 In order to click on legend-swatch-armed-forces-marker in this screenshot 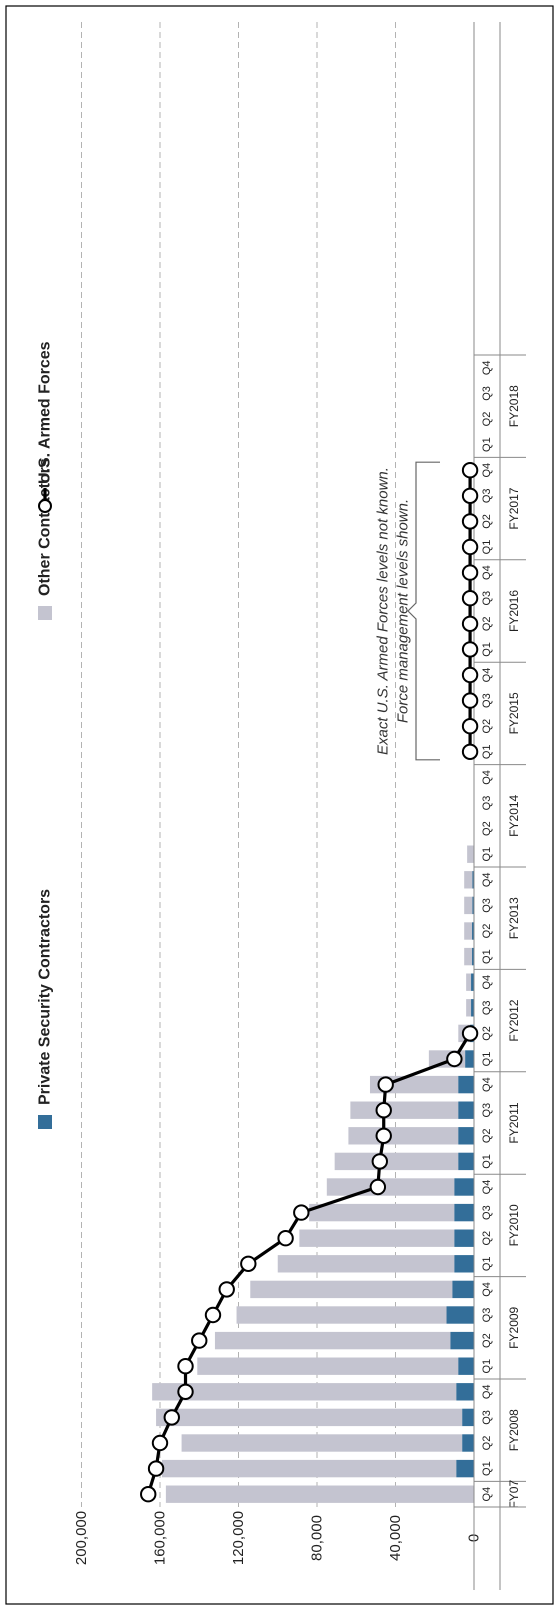, I will do `click(45, 506)`.